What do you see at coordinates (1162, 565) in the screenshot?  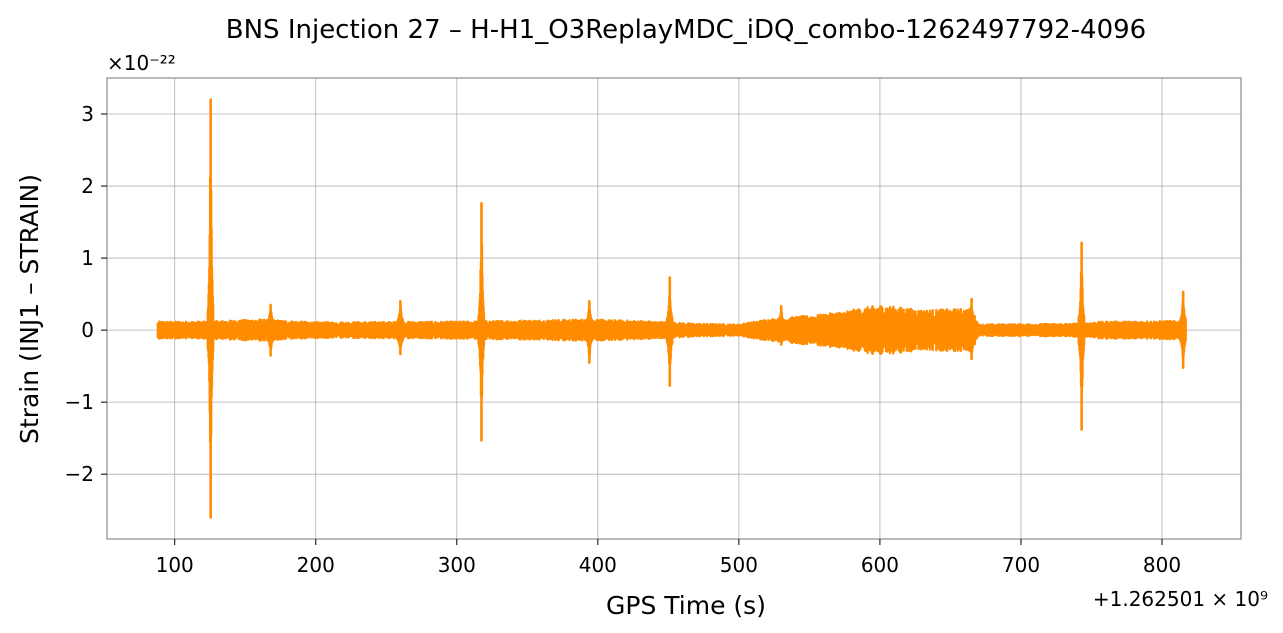 I see `x-tick-label: 800` at bounding box center [1162, 565].